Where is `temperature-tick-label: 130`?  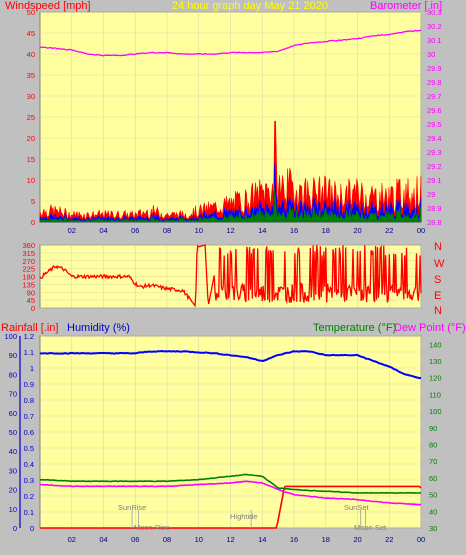 temperature-tick-label: 130 is located at coordinates (435, 361).